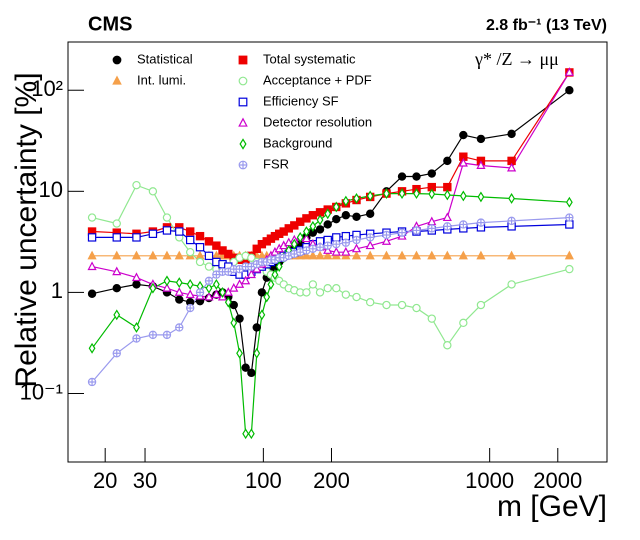 This screenshot has width=640, height=540. What do you see at coordinates (57, 290) in the screenshot?
I see `y-tick-label: 1` at bounding box center [57, 290].